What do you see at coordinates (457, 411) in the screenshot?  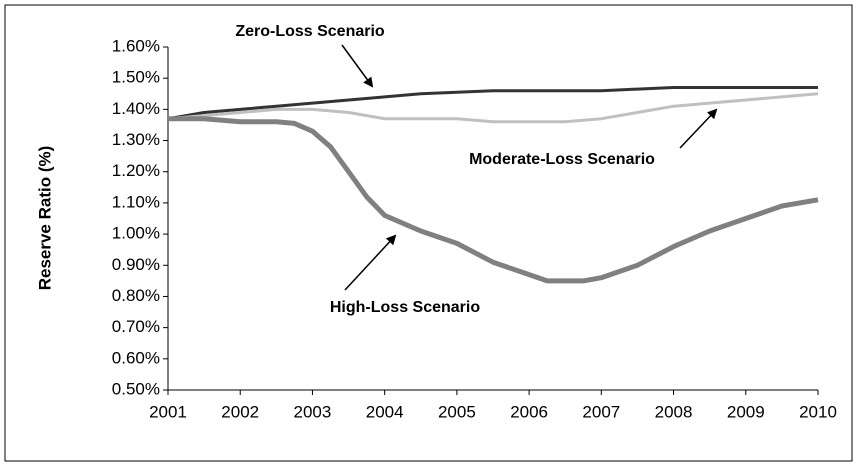 I see `x-tick-label: 2005` at bounding box center [457, 411].